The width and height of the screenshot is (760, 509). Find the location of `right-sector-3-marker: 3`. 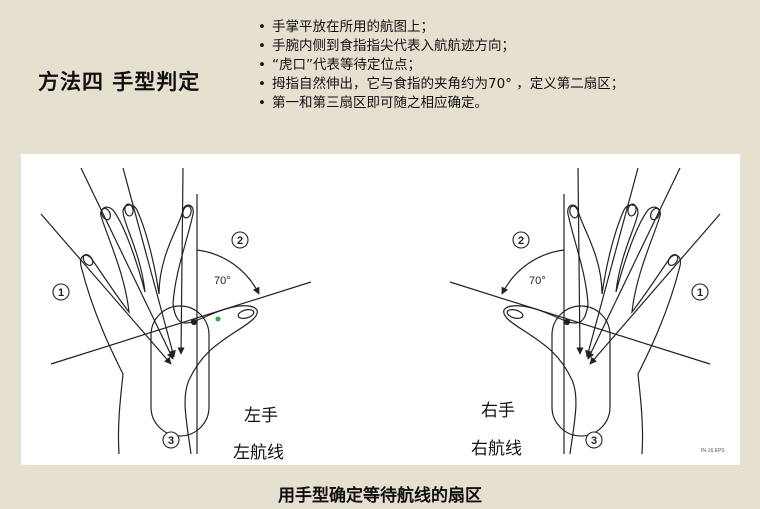

right-sector-3-marker: 3 is located at coordinates (594, 440).